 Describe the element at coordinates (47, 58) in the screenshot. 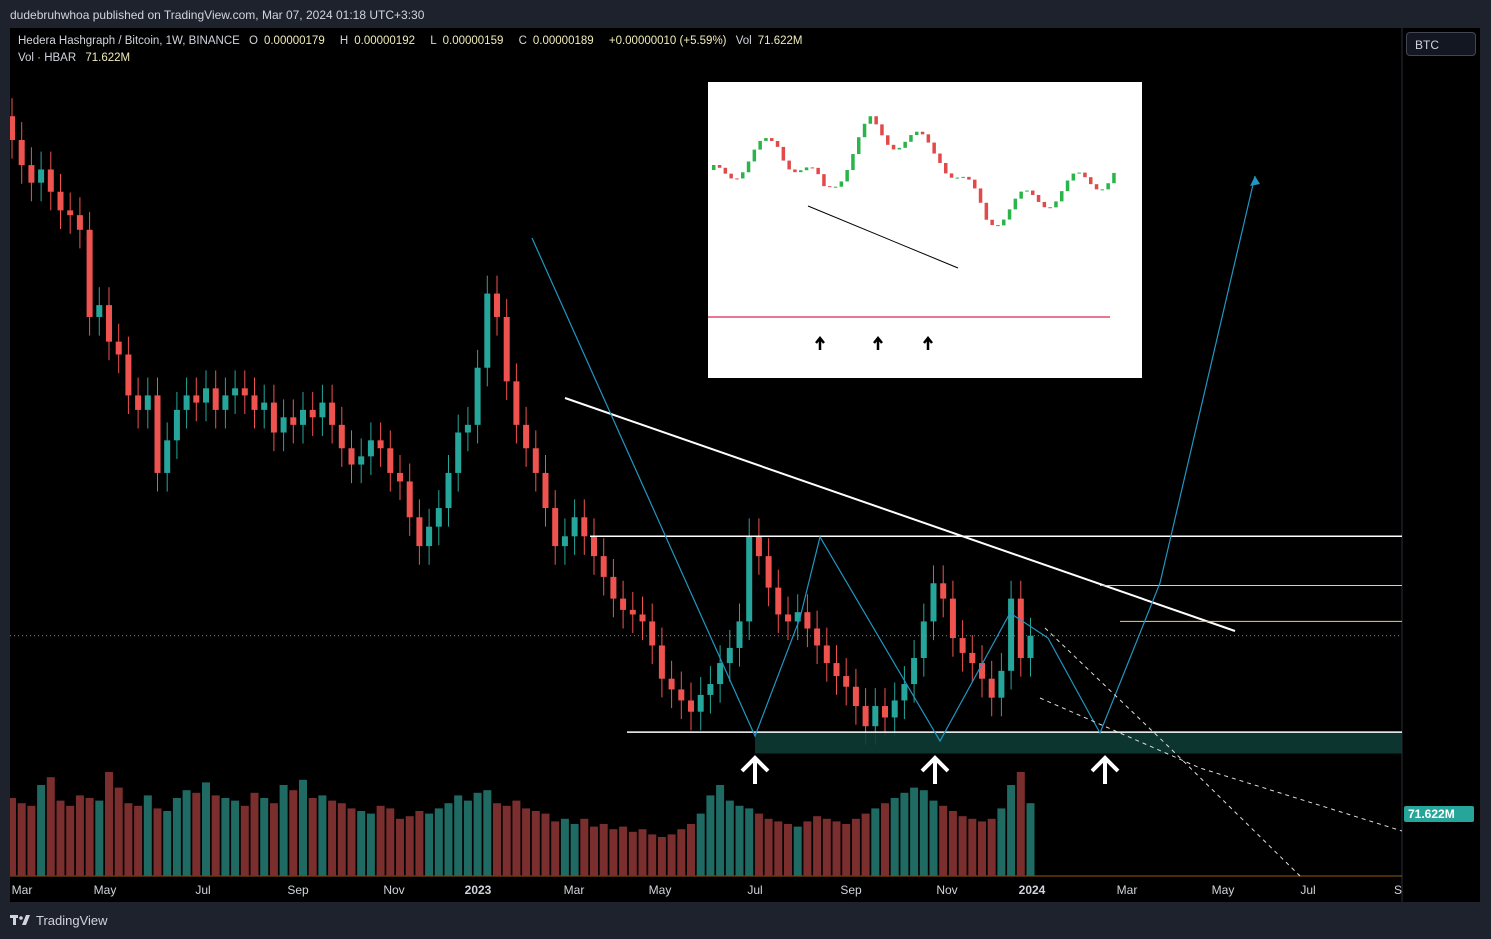

I see `volume-series-title: Vol · HBAR` at that location.